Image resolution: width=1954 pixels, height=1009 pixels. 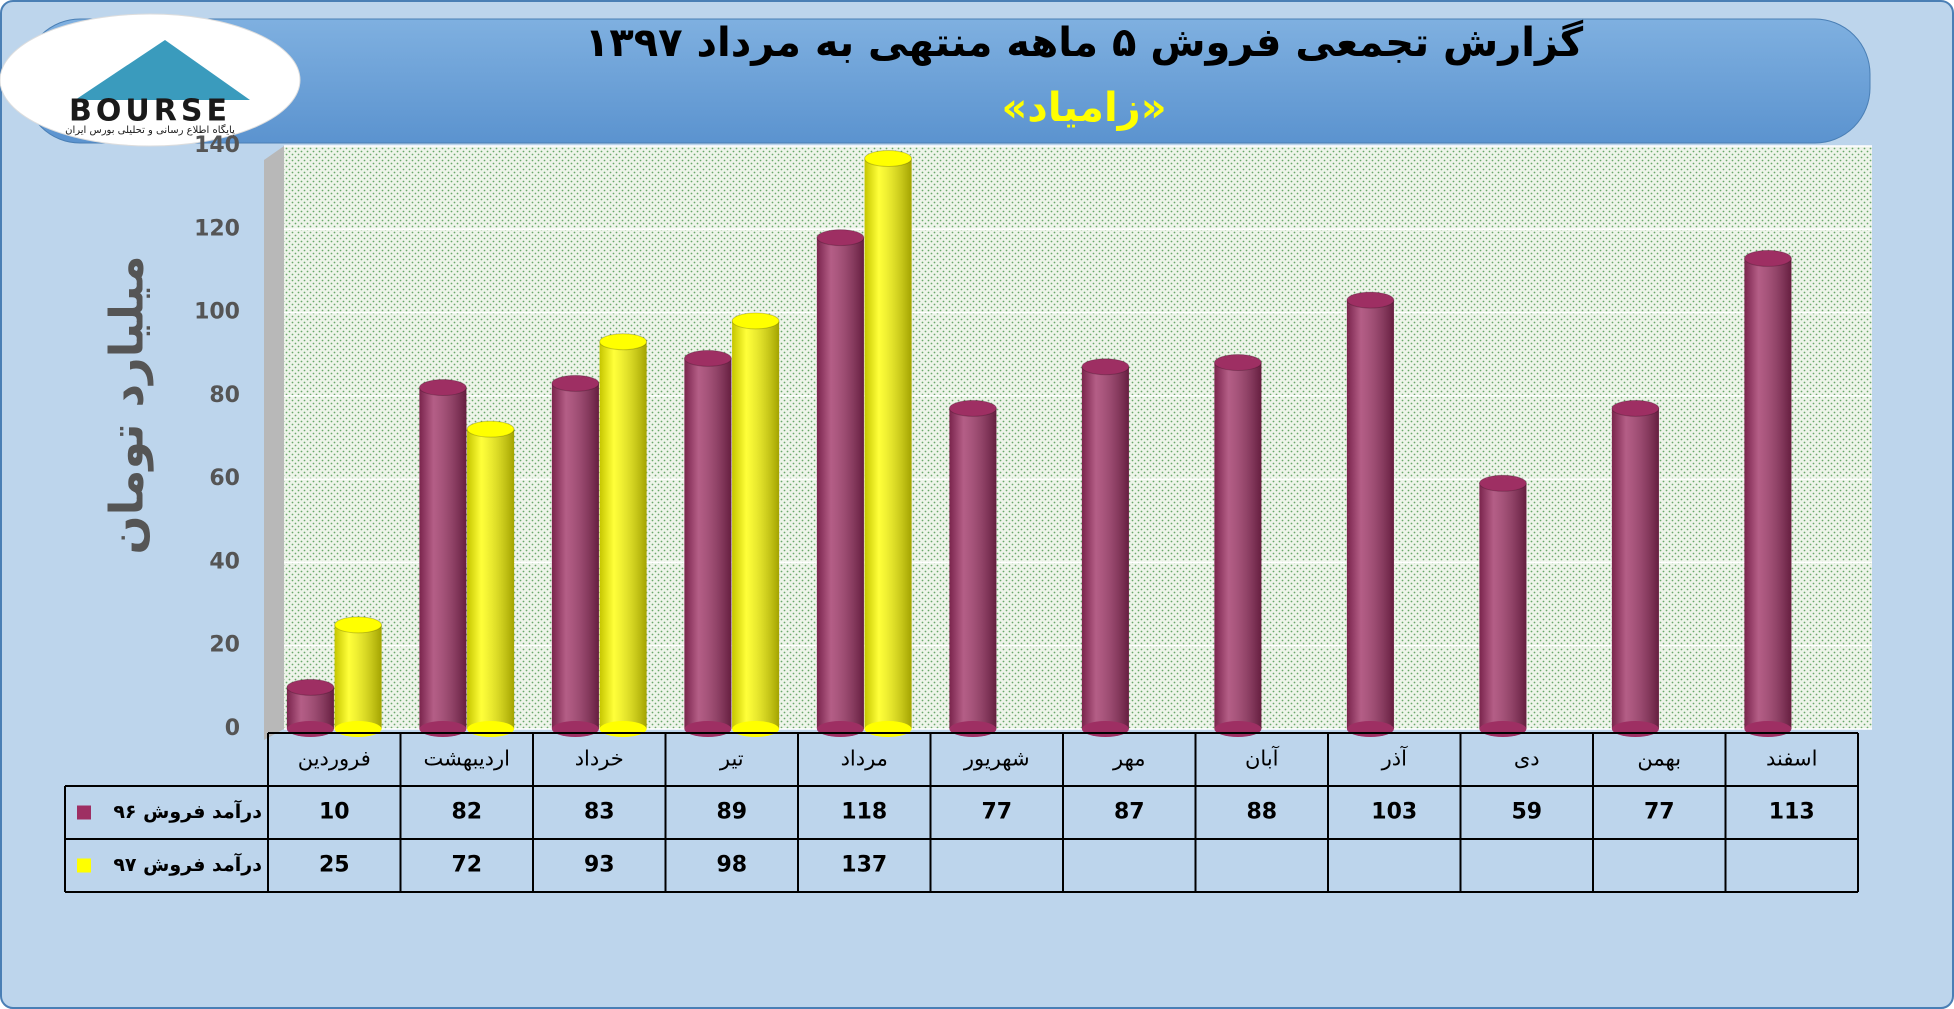 What do you see at coordinates (224, 645) in the screenshot?
I see `y-tick-label: 20` at bounding box center [224, 645].